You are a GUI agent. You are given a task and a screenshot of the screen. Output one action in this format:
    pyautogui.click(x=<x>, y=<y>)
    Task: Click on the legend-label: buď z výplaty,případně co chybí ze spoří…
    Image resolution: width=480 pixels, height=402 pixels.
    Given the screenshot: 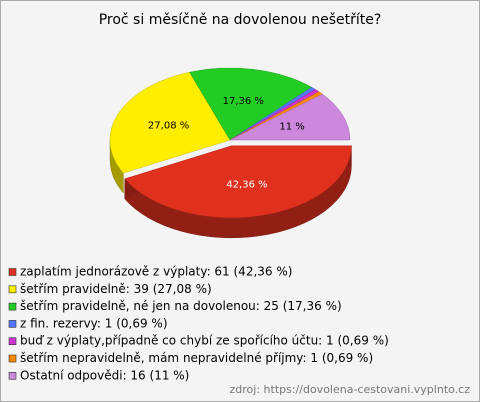 What is the action you would take?
    pyautogui.click(x=204, y=341)
    